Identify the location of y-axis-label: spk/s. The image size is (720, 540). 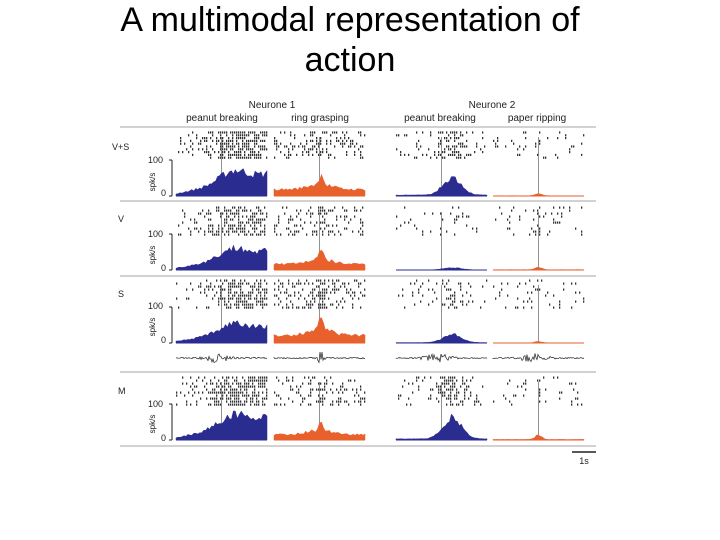
(152, 182).